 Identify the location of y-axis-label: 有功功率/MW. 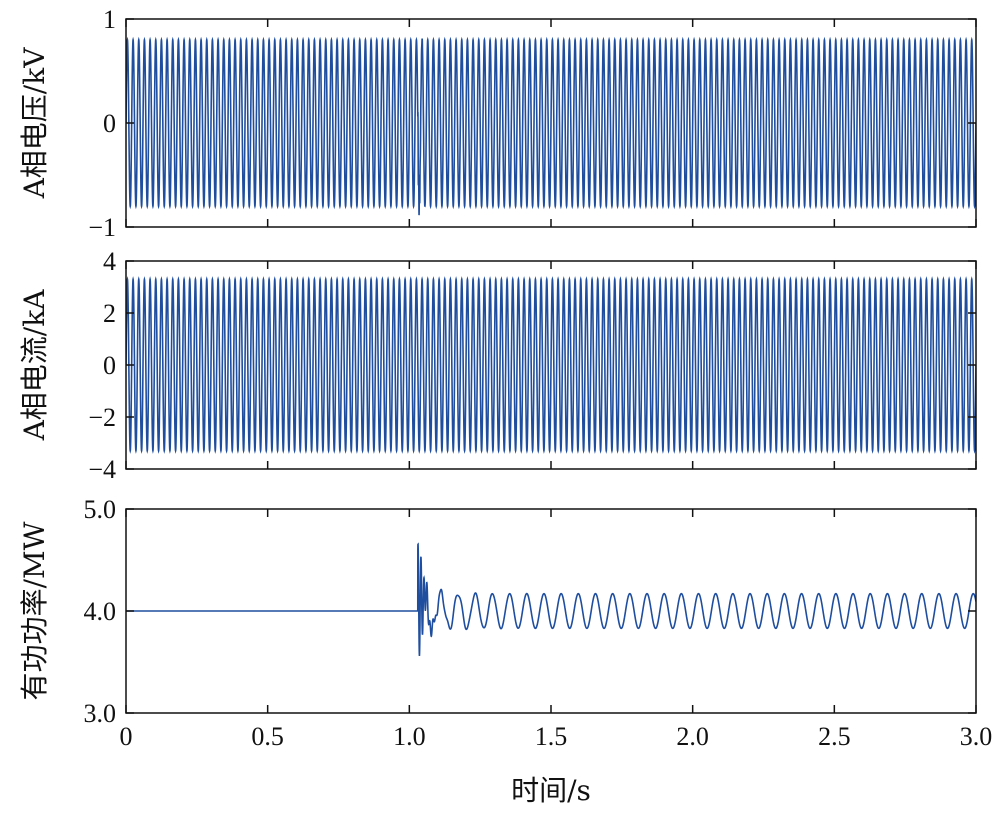
(34, 610).